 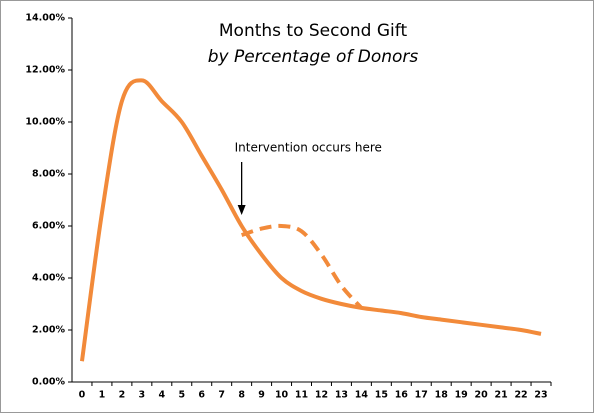 I want to click on x-tick-label: 8, so click(x=241, y=395).